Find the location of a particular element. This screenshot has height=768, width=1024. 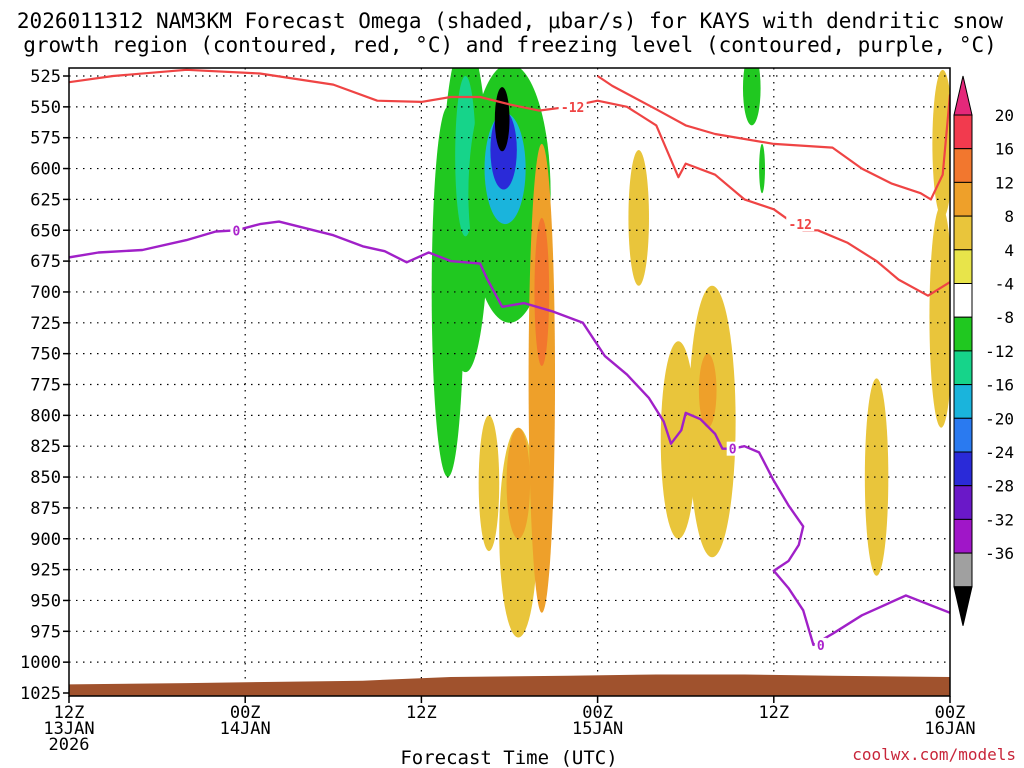

colorbar-label-9: -20 is located at coordinates (999, 418).